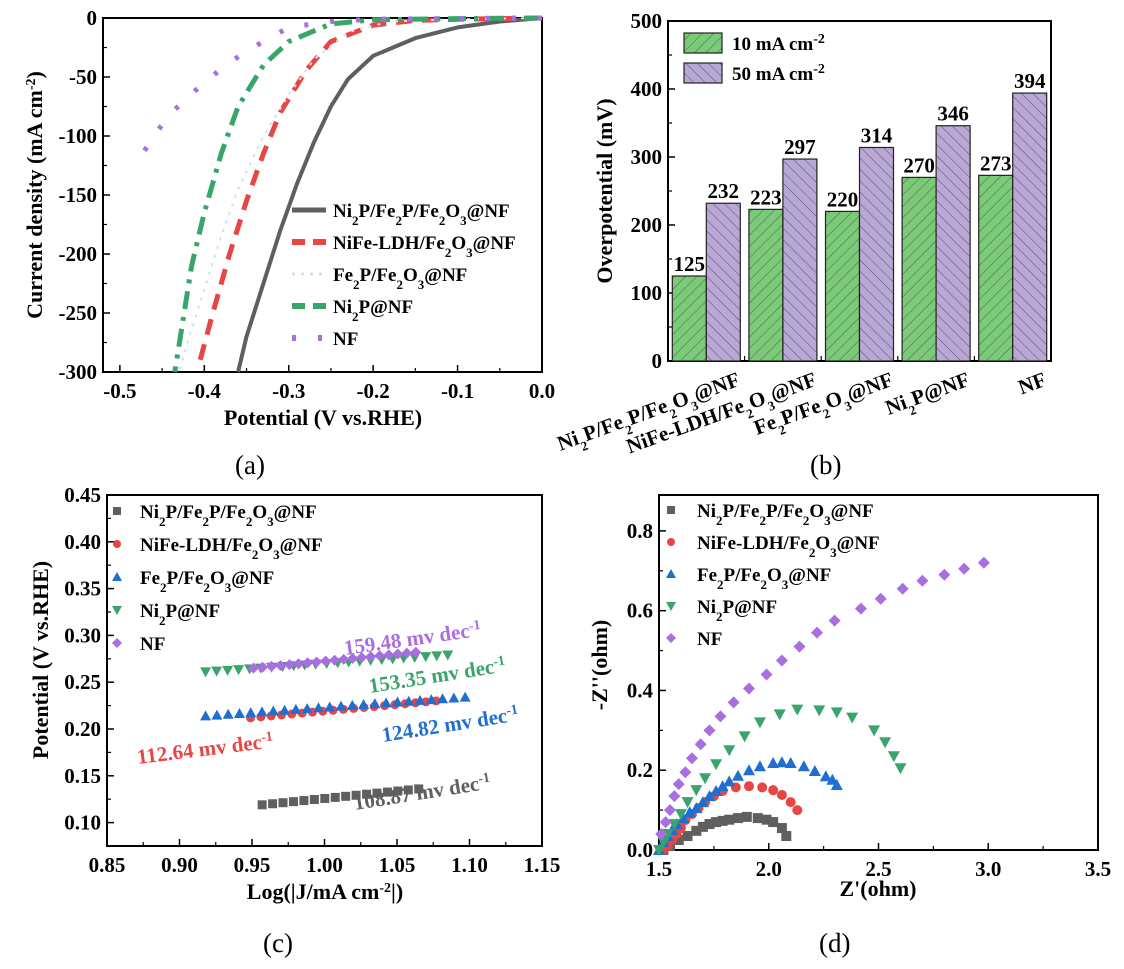  Describe the element at coordinates (325, 891) in the screenshot. I see `x-axis-label: Log(|J/mA cm-2|)` at that location.